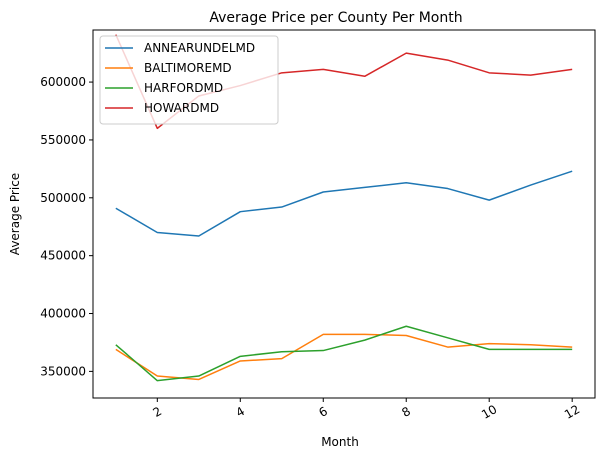 Image resolution: width=598 pixels, height=460 pixels. I want to click on x-tick-label: 10, so click(489, 412).